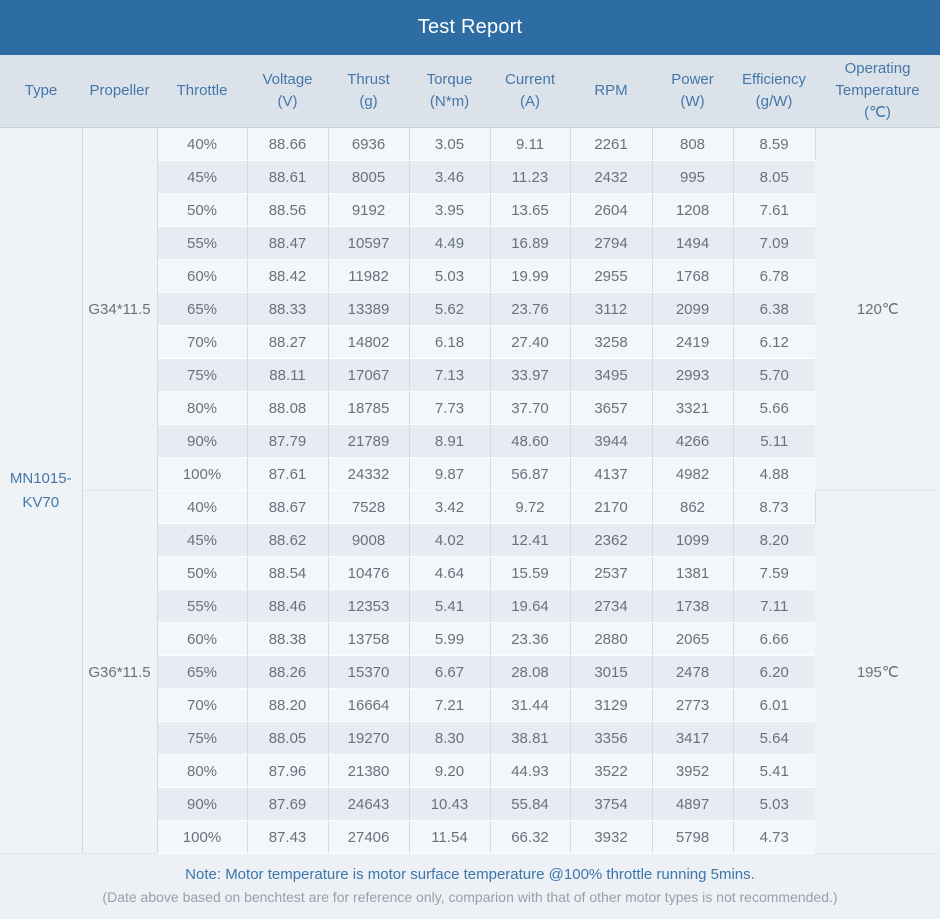 The image size is (940, 919). Describe the element at coordinates (202, 771) in the screenshot. I see `cell-throttle: 80%` at that location.